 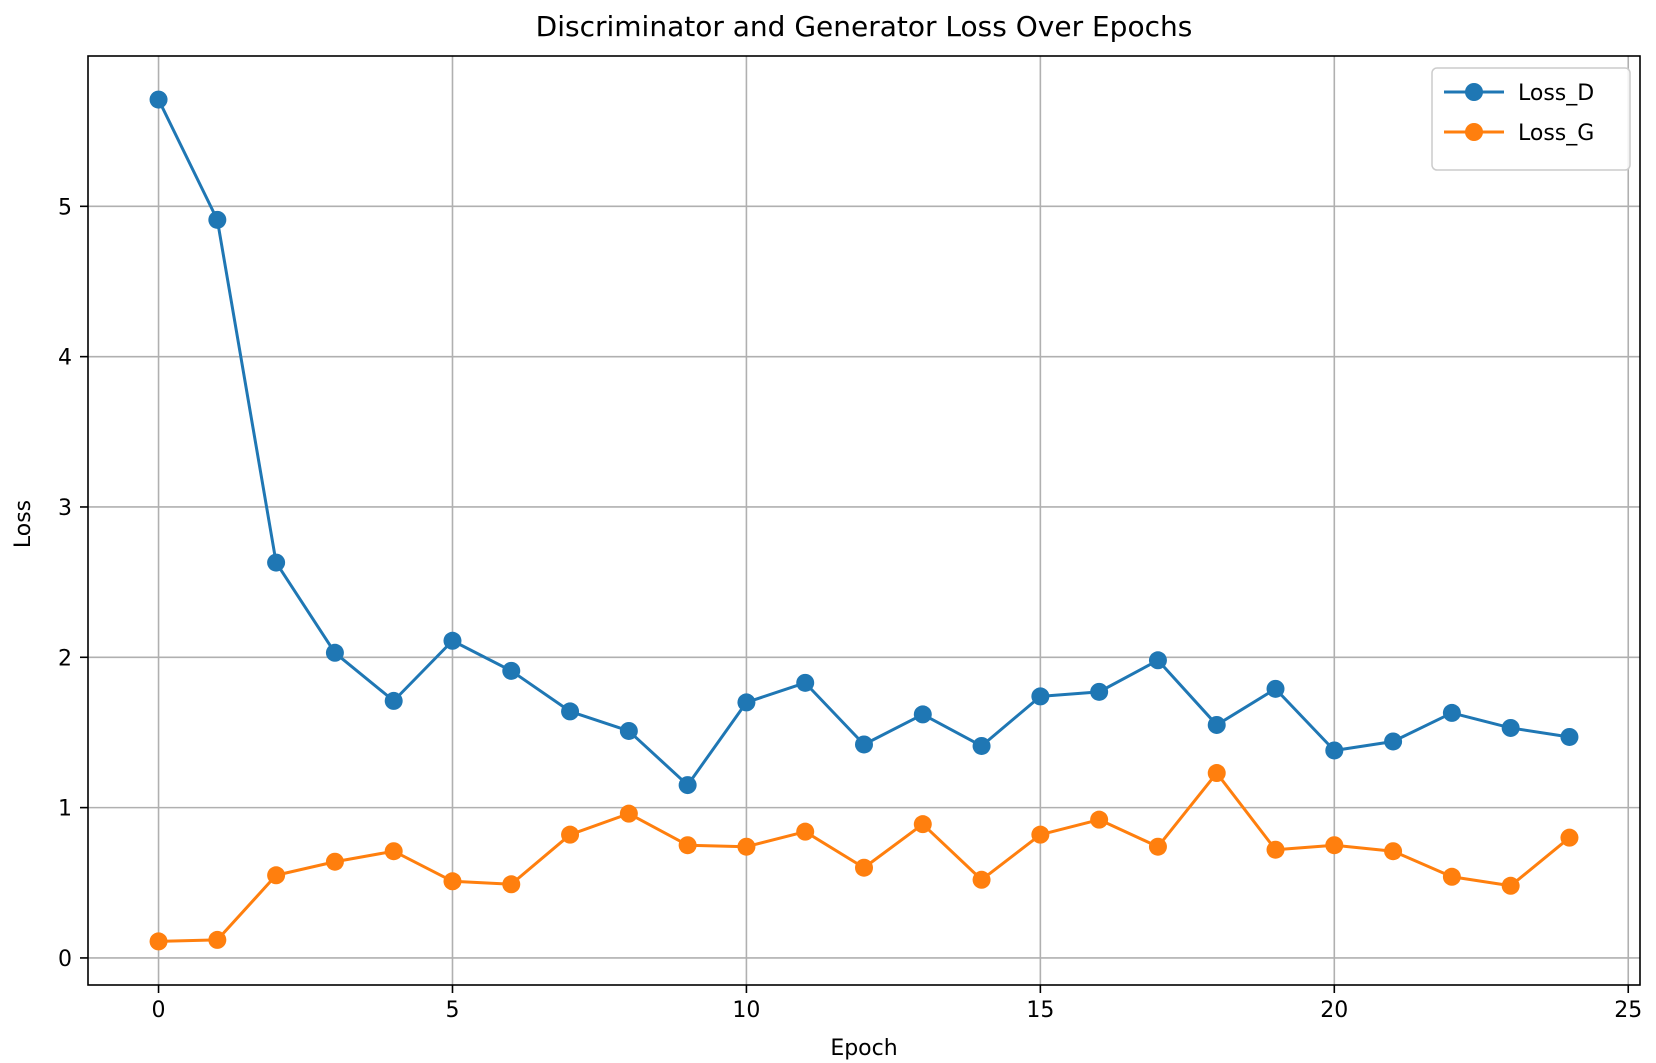 What do you see at coordinates (1531, 119) in the screenshot?
I see `legend: Loss_D Loss_G` at bounding box center [1531, 119].